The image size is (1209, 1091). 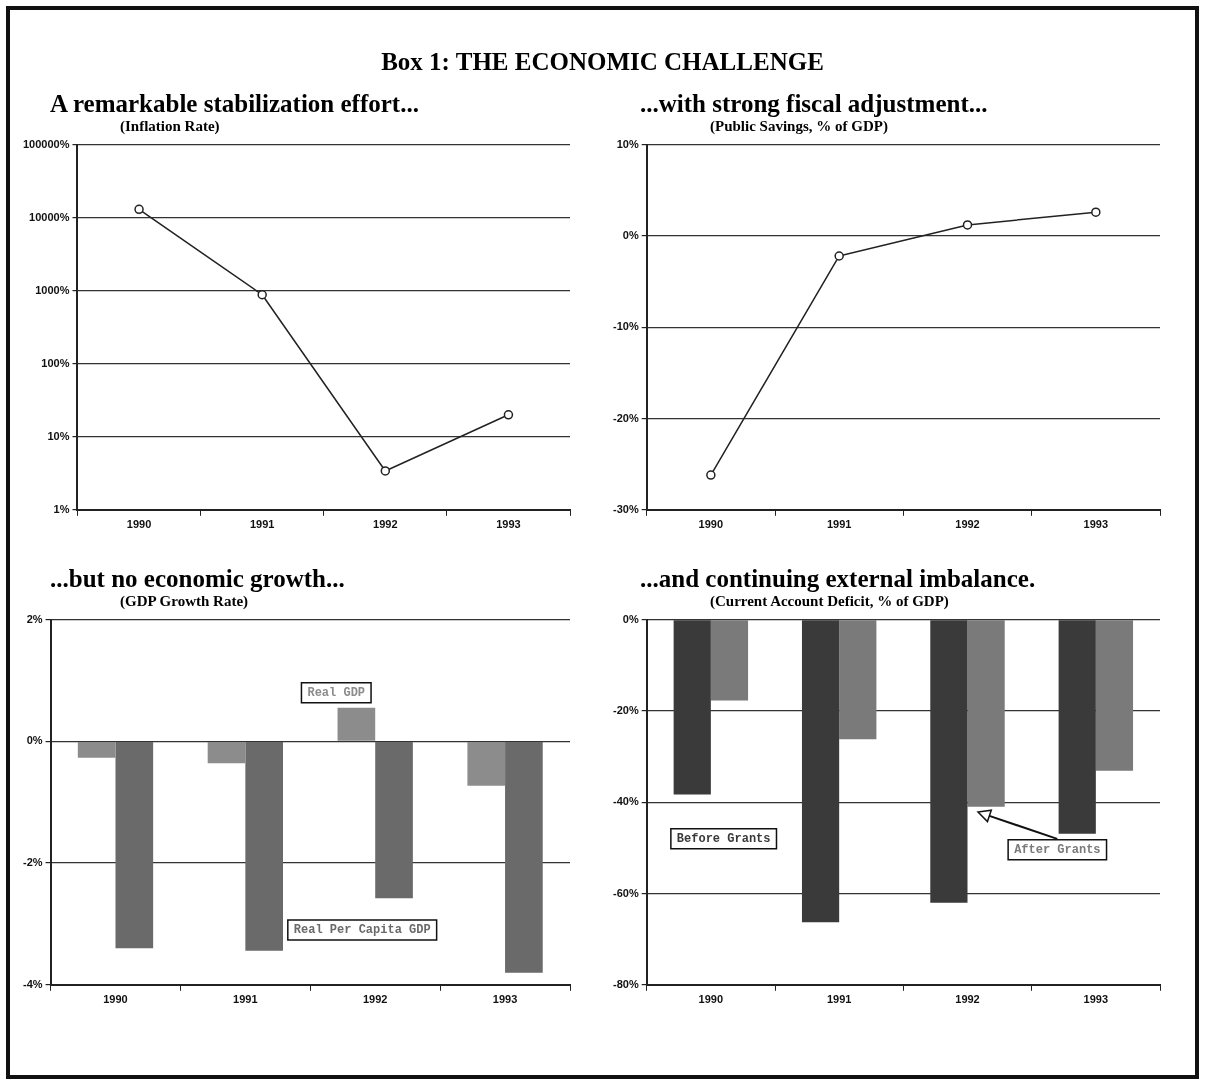 What do you see at coordinates (33, 983) in the screenshot?
I see `y-tick-label: -4%` at bounding box center [33, 983].